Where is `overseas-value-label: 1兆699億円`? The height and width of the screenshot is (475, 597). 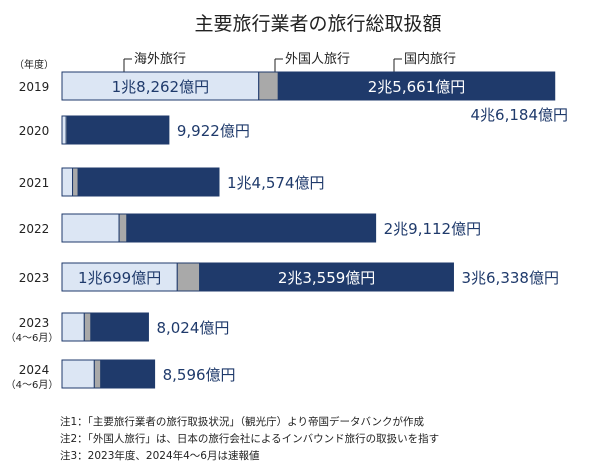
overseas-value-label: 1兆699億円 is located at coordinates (119, 278).